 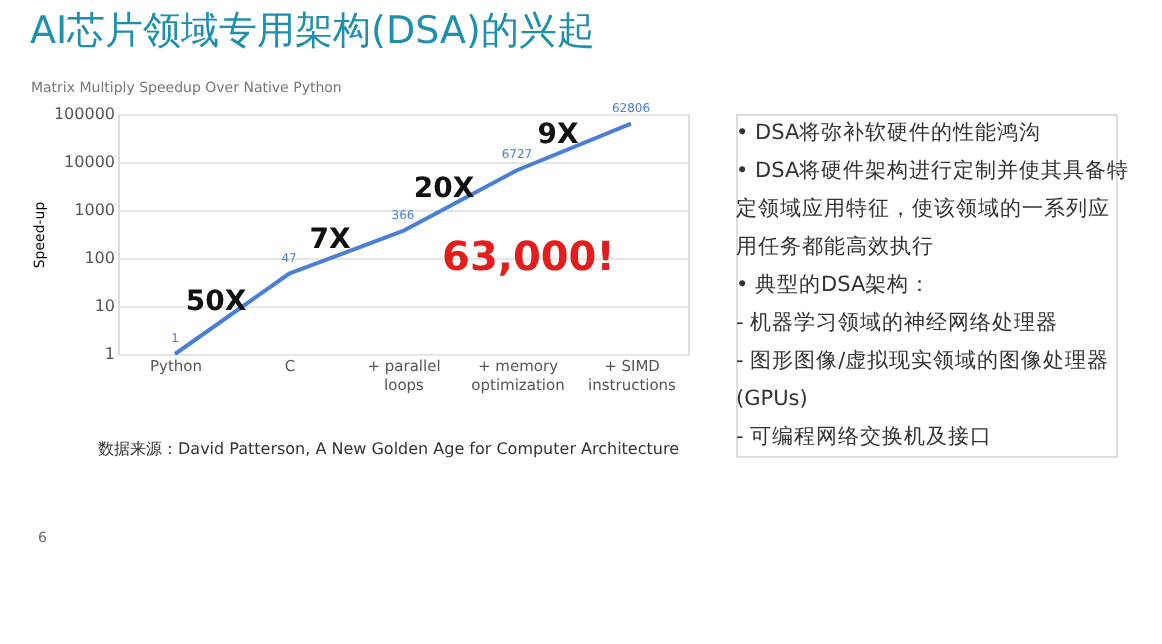 I want to click on text: 定领域应用特征，使该领域的一系列应, so click(x=923, y=208).